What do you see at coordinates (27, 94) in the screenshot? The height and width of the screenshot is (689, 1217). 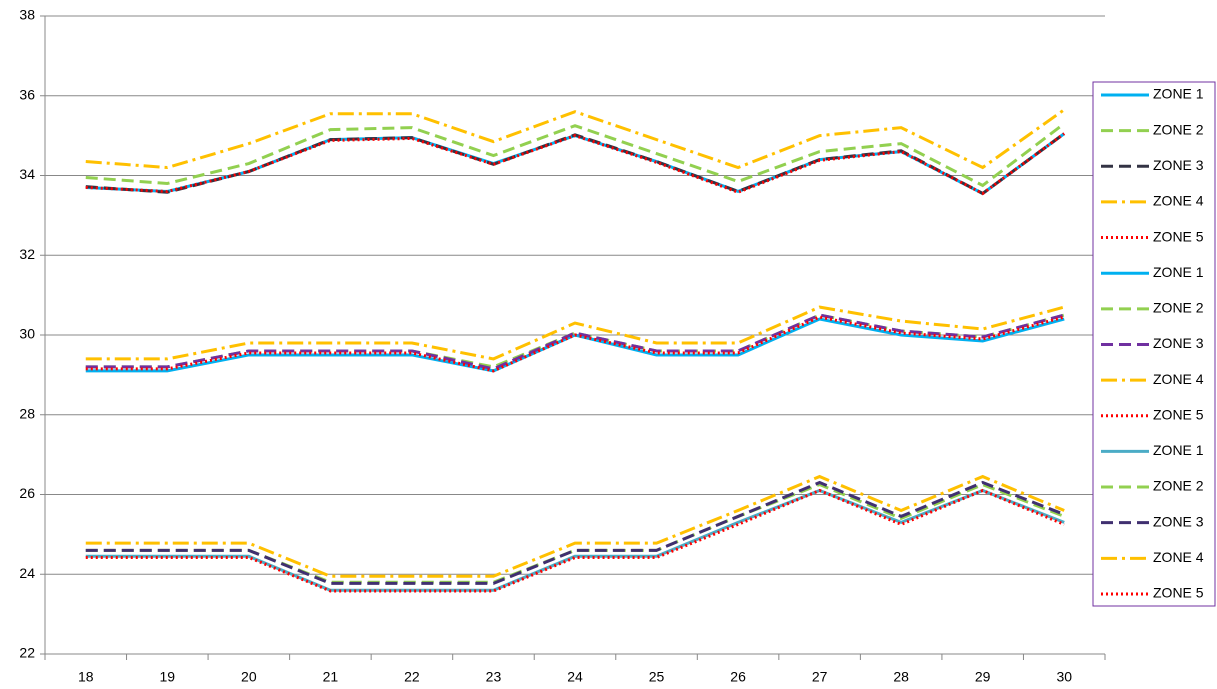 I see `y-tick-label: 36` at bounding box center [27, 94].